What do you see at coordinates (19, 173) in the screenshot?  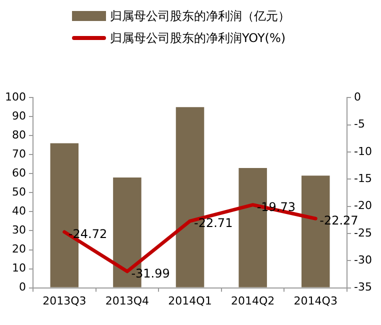 I see `y-tick-label: 60` at bounding box center [19, 173].